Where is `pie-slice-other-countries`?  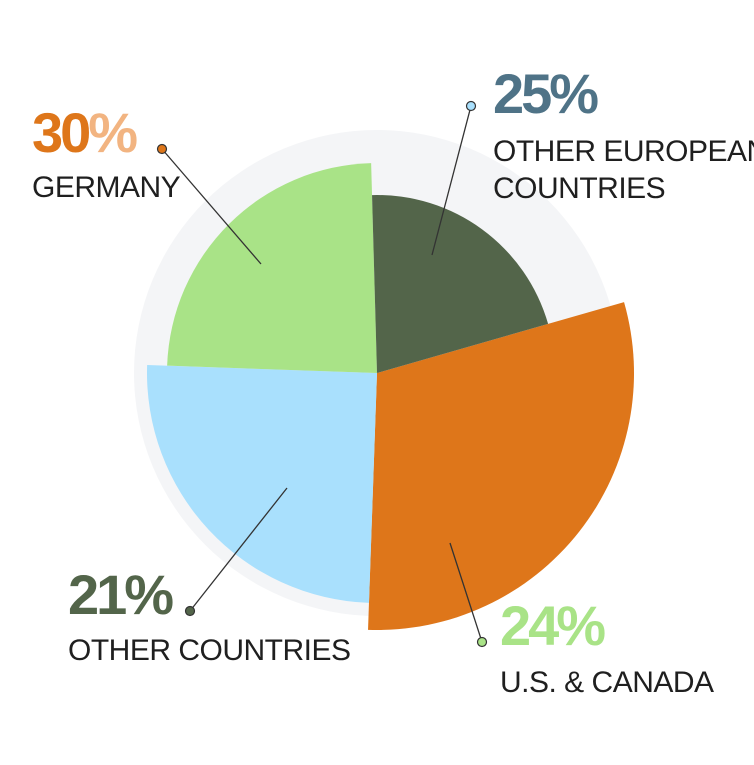 pie-slice-other-countries is located at coordinates (460, 284).